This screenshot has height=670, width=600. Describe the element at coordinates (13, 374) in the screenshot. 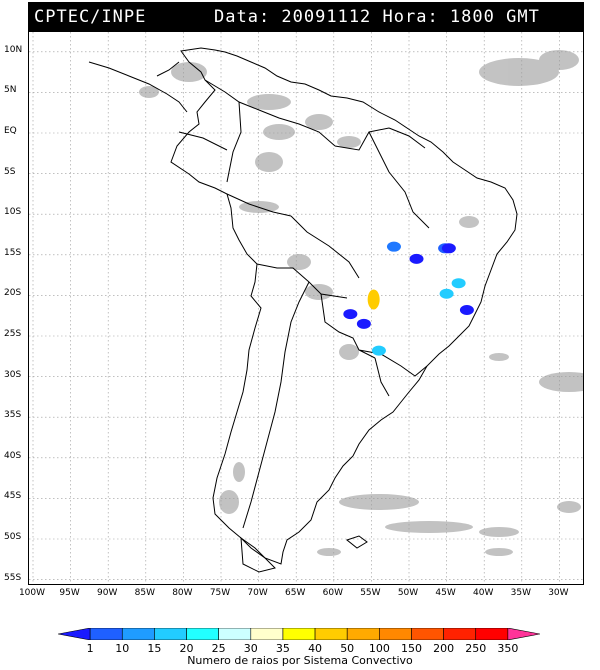

I see `latitude-label: 30S` at that location.